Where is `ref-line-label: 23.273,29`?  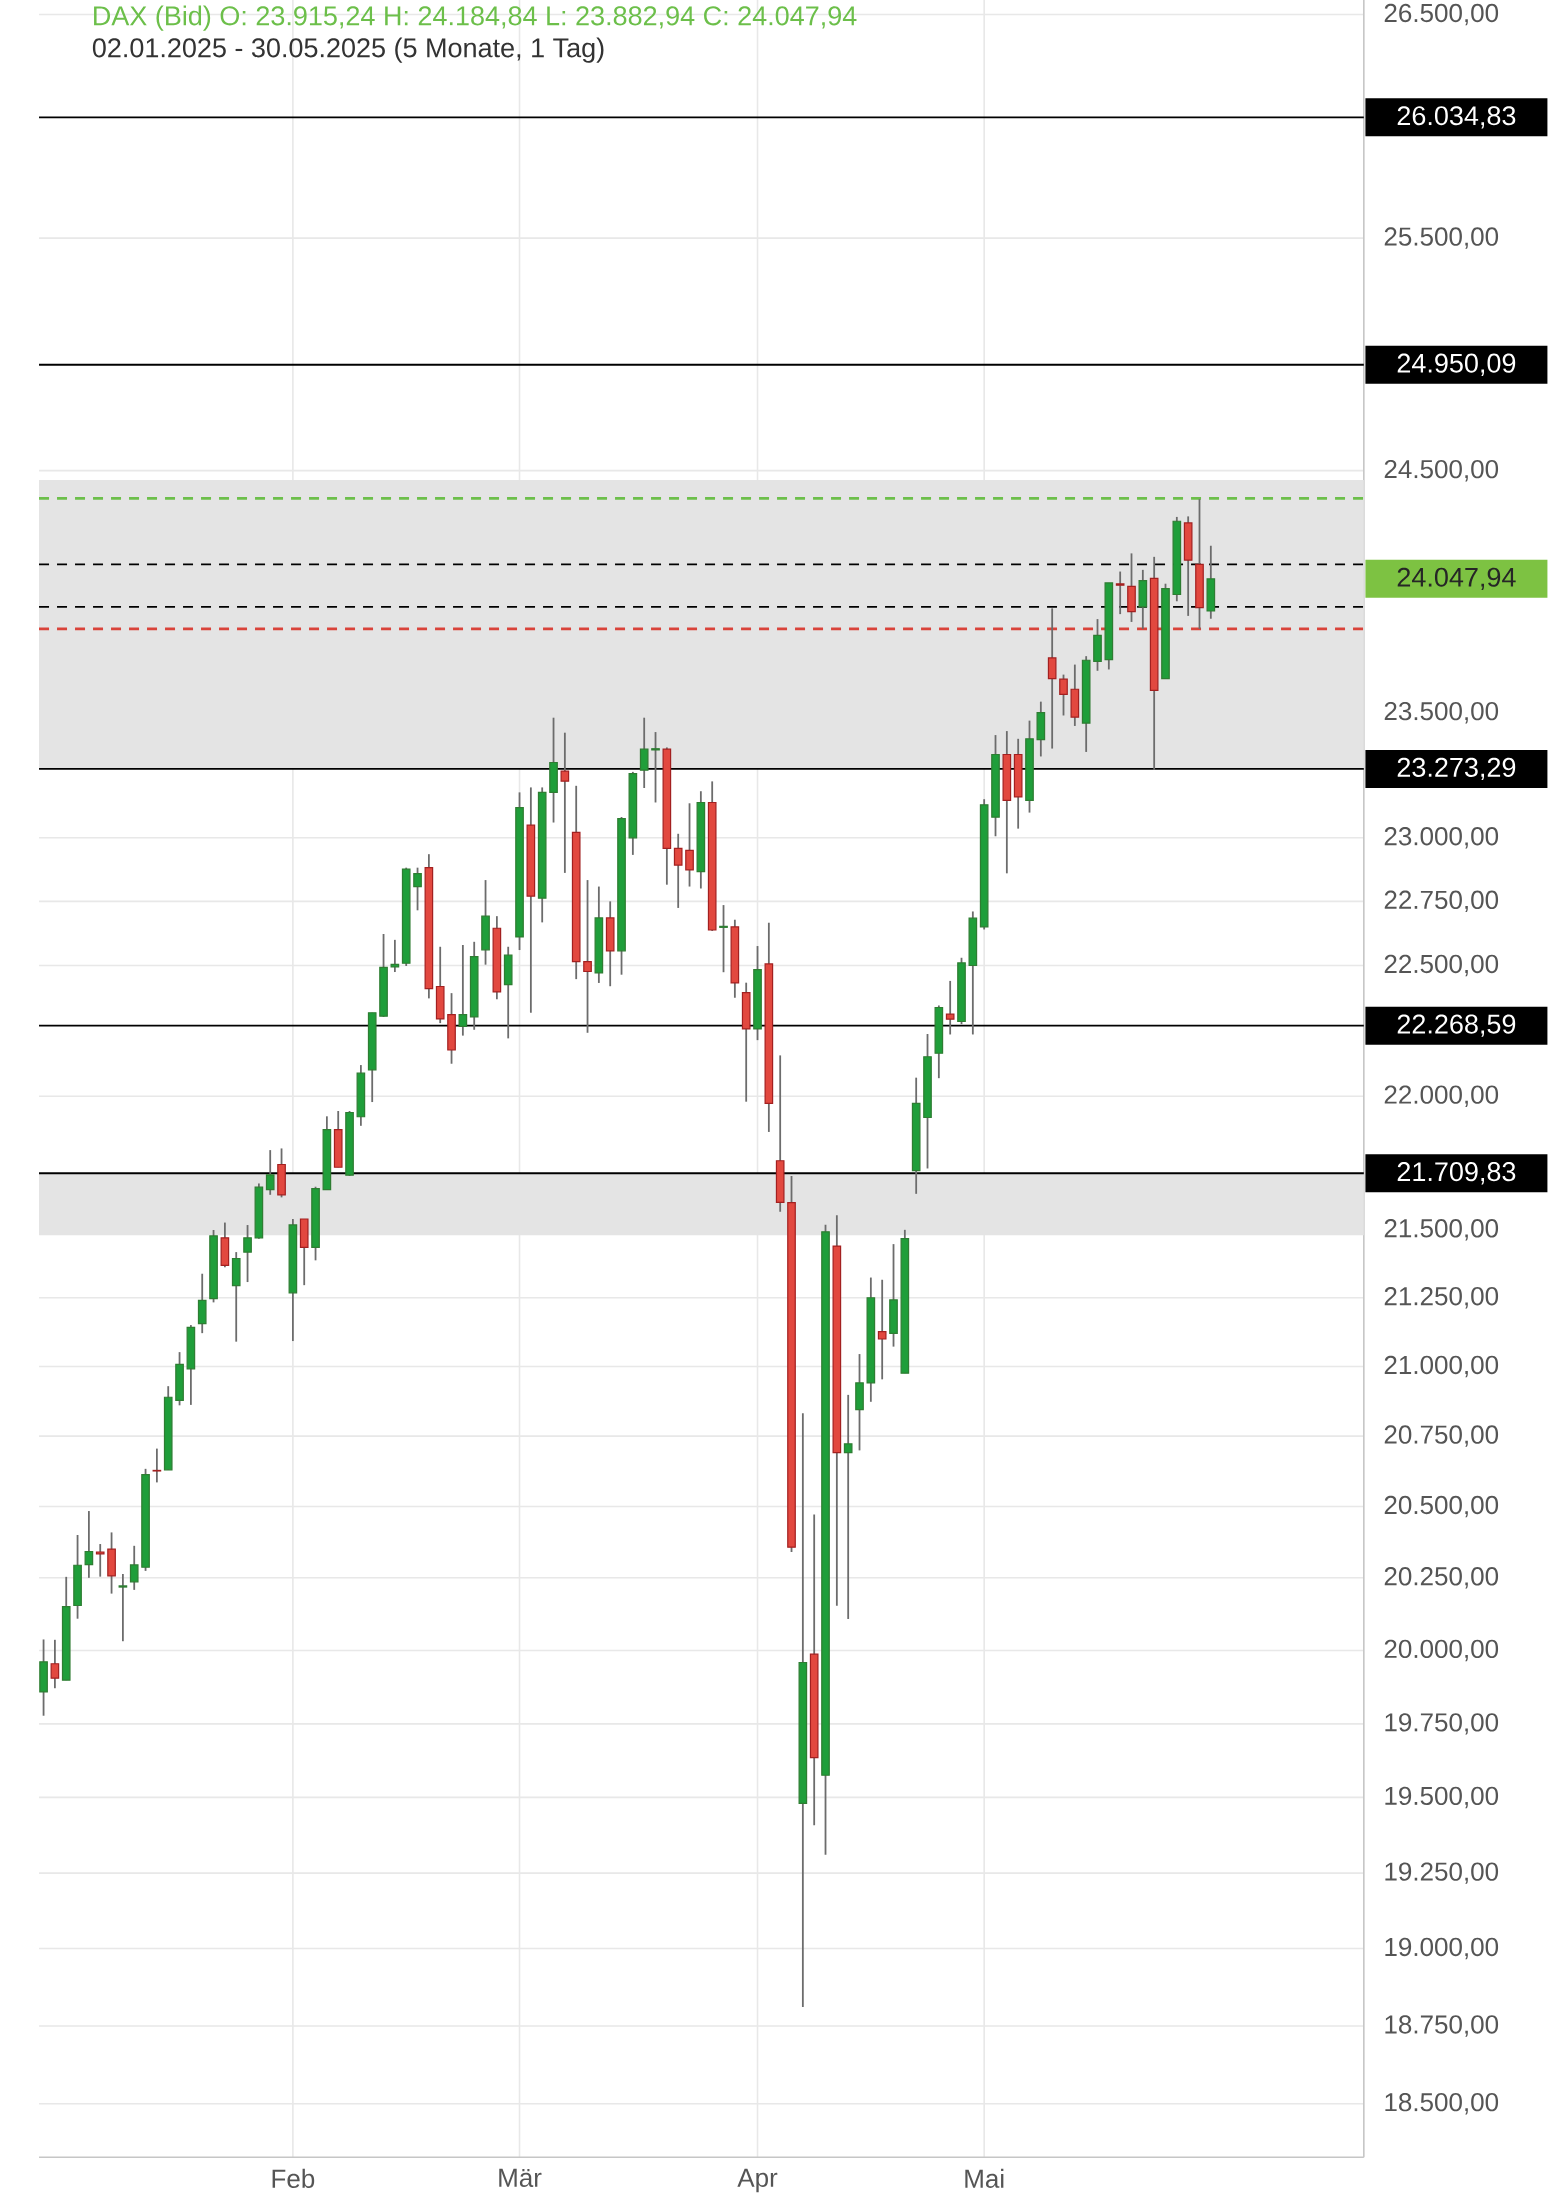
ref-line-label: 23.273,29 is located at coordinates (1456, 769).